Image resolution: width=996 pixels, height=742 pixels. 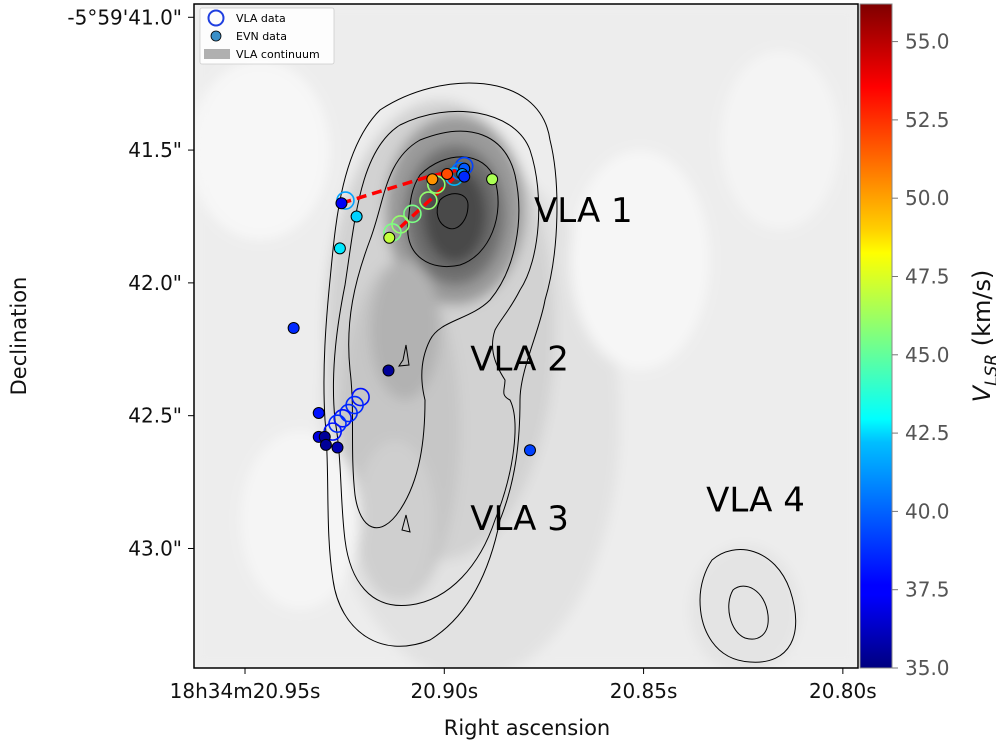 I want to click on colorbar-tick-label: 40.0, so click(x=927, y=511).